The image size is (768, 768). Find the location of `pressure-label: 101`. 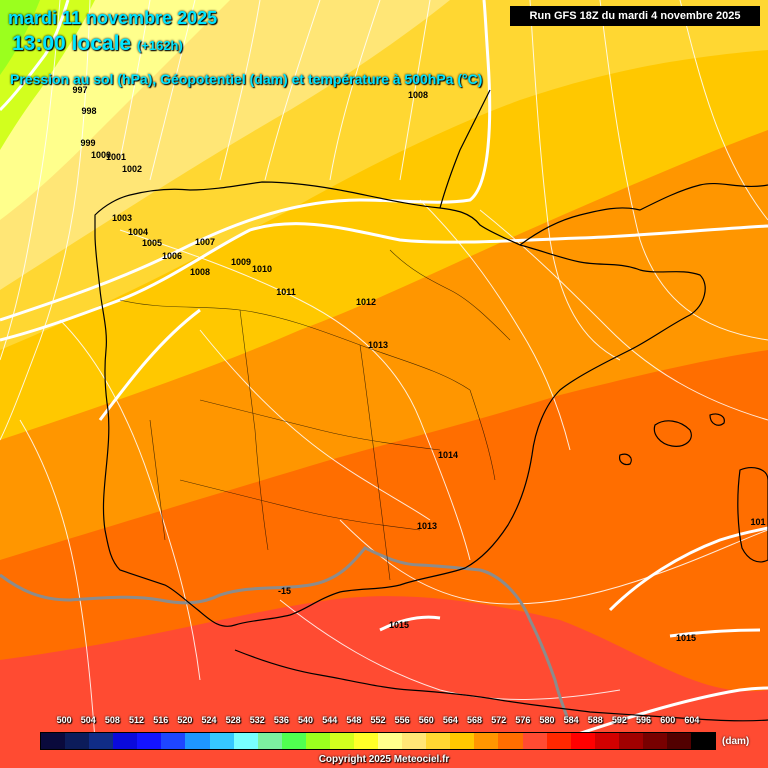

pressure-label: 101 is located at coordinates (757, 522).